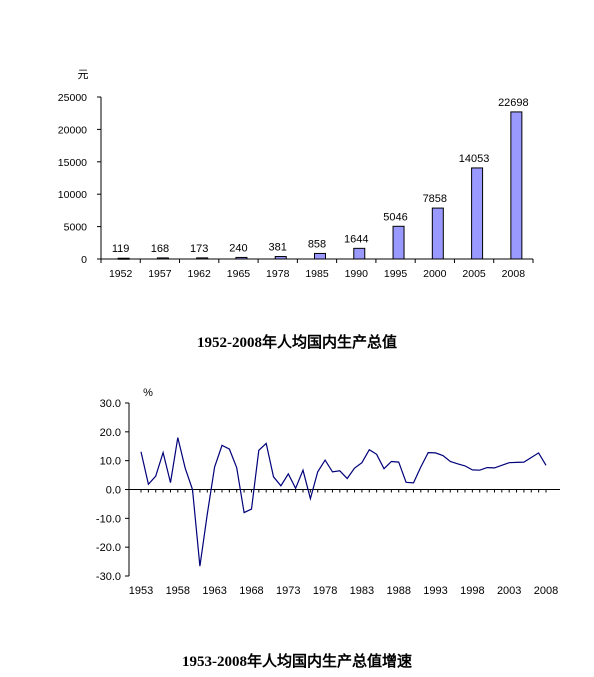 Image resolution: width=594 pixels, height=677 pixels. I want to click on x-tick-label: 1962, so click(200, 274).